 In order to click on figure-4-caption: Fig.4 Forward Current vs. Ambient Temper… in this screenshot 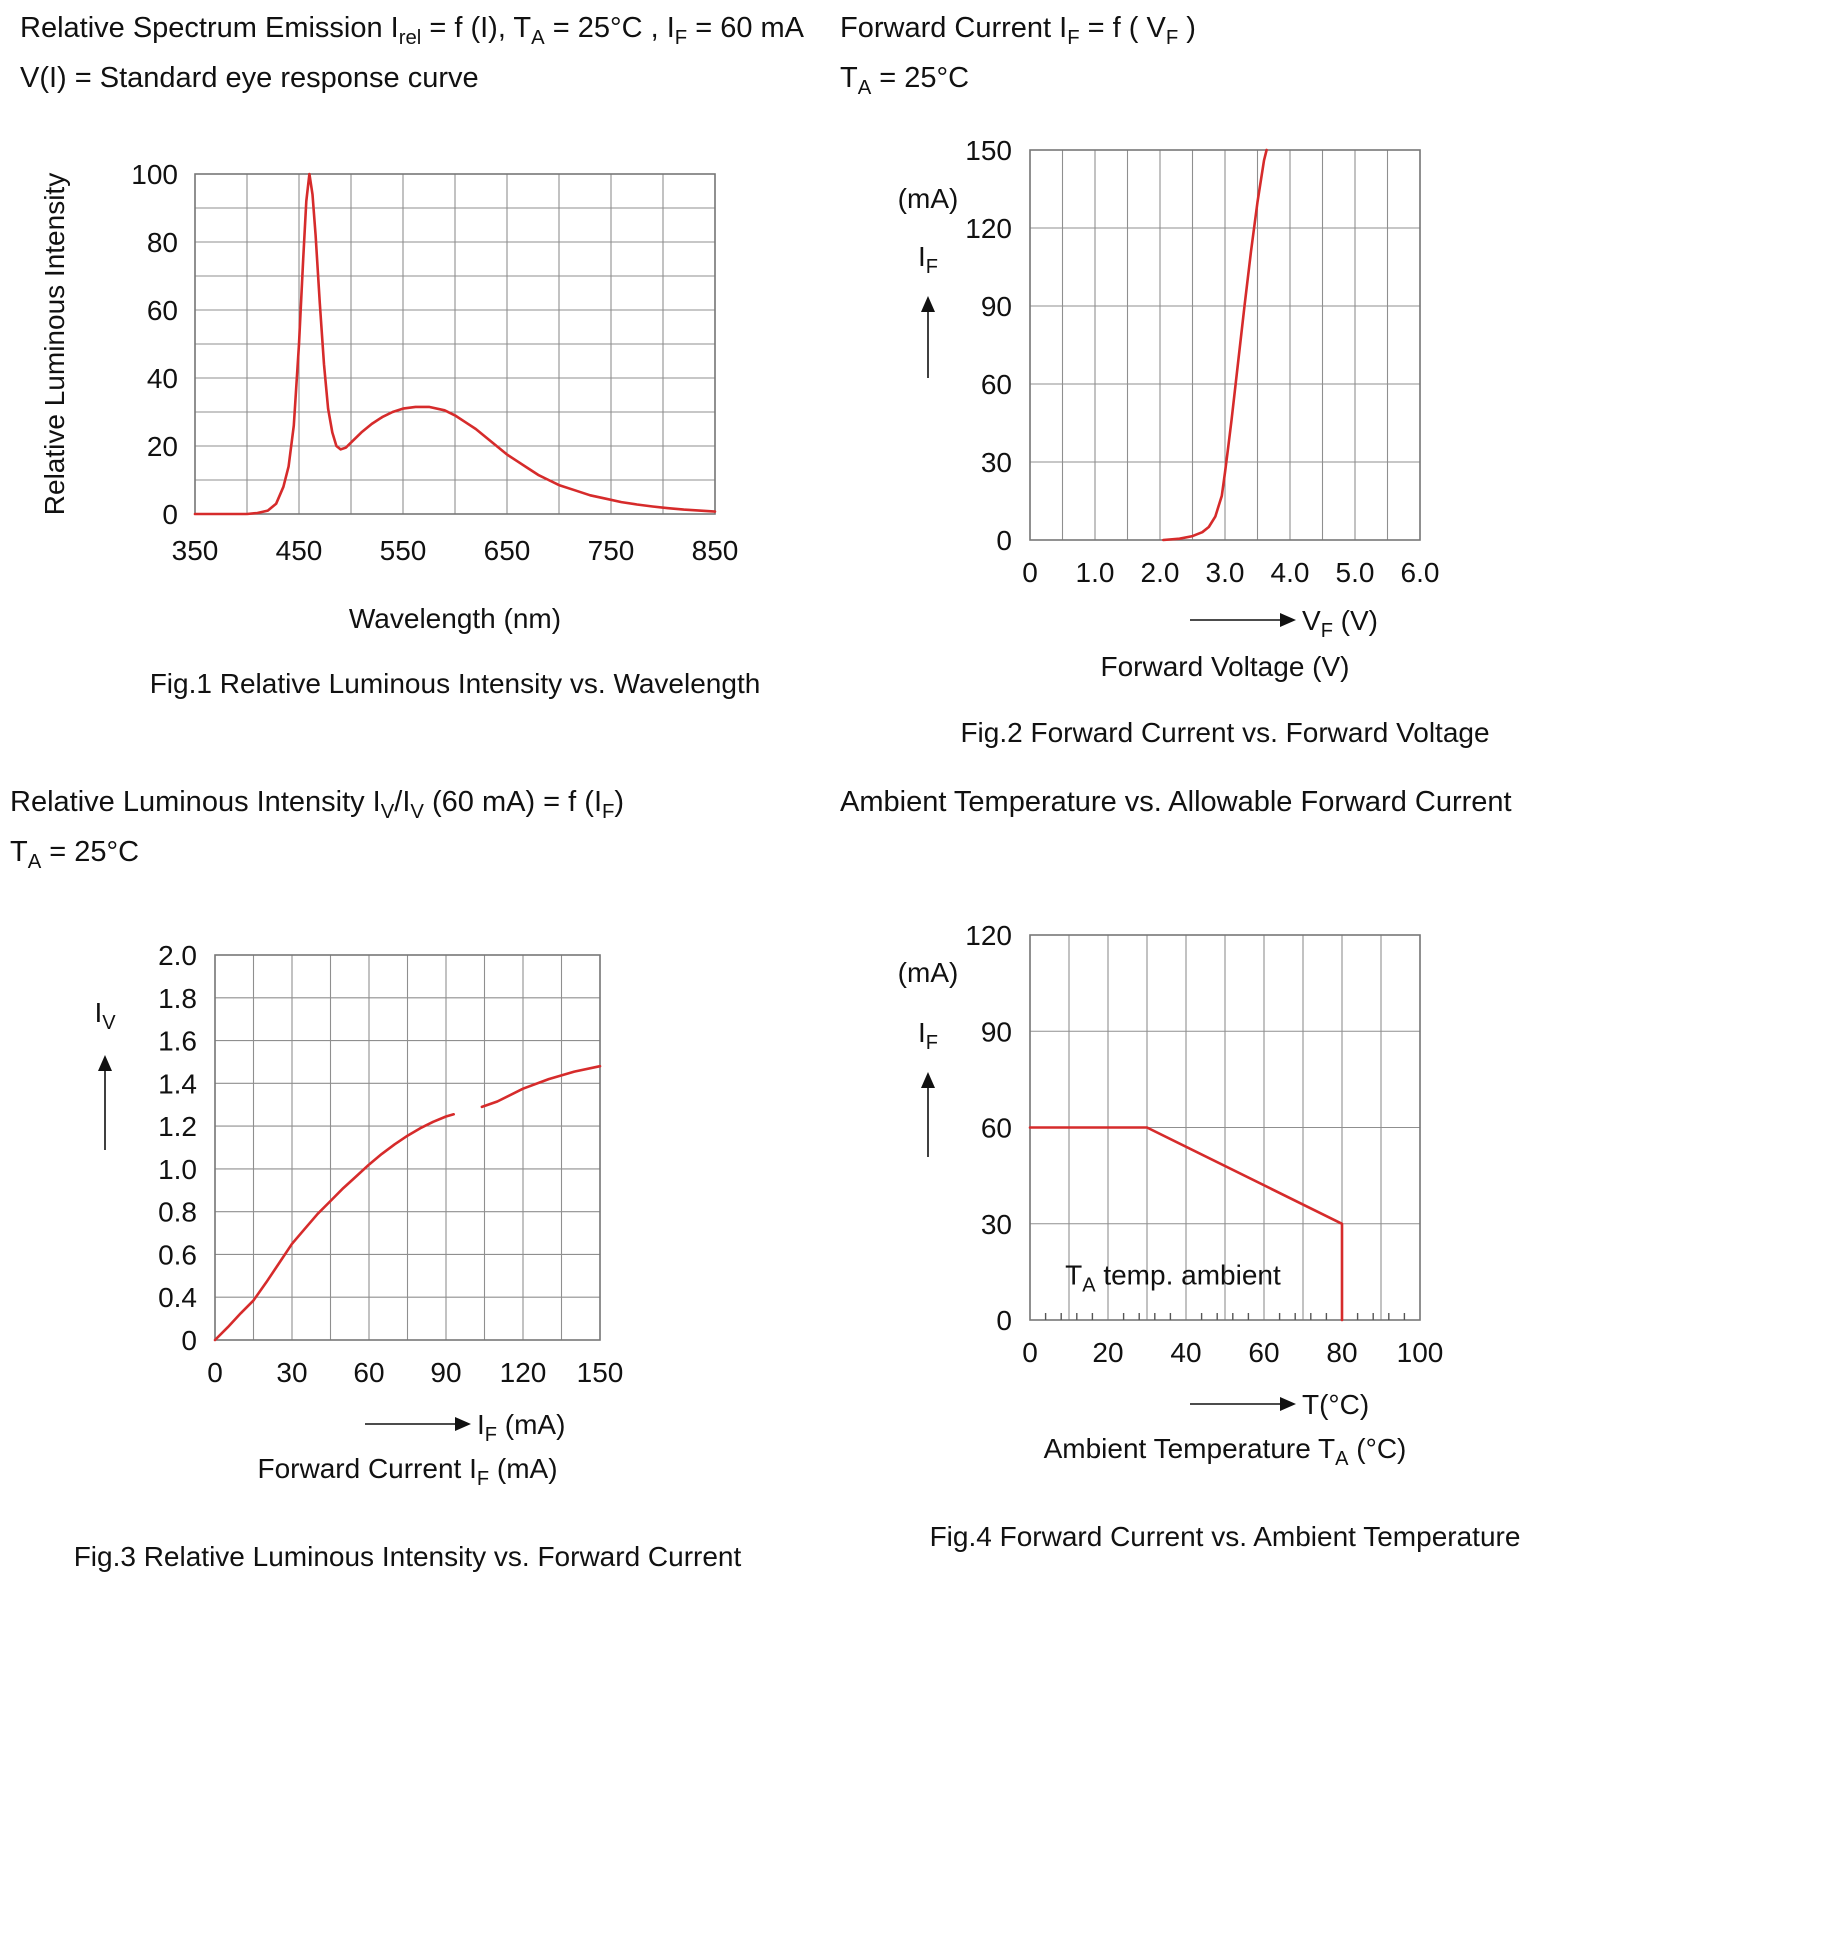, I will do `click(1225, 1536)`.